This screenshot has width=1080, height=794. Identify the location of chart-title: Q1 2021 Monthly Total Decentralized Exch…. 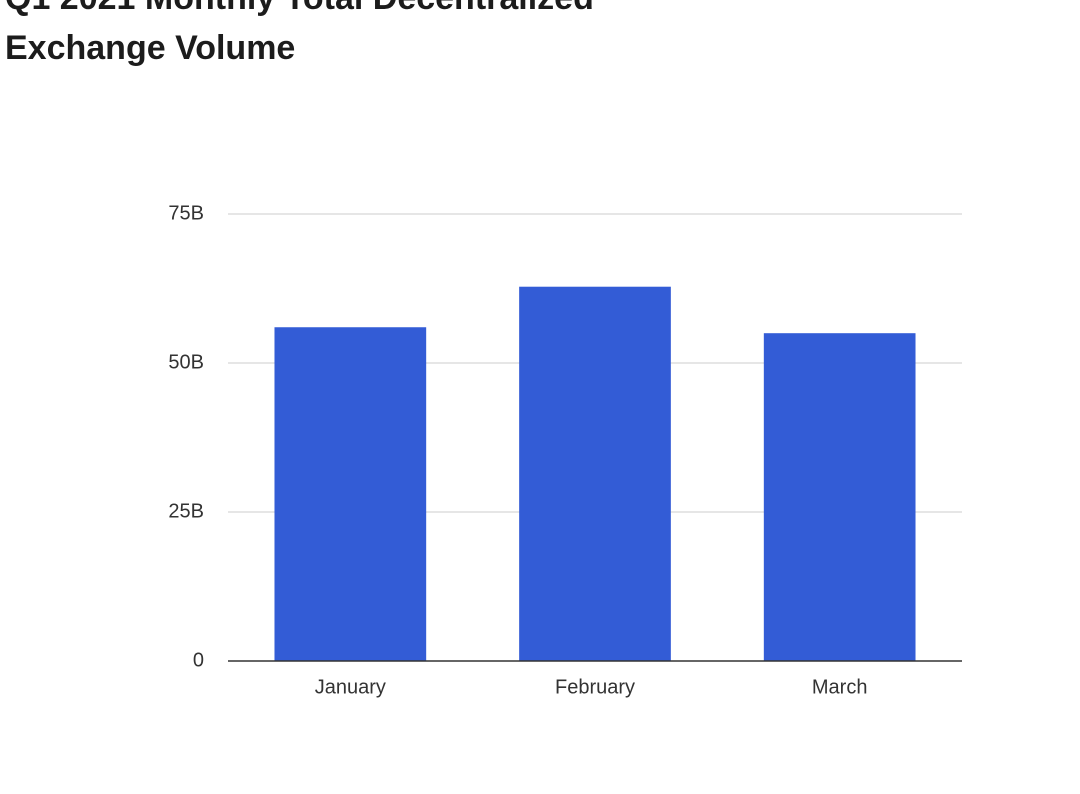
(299, 33).